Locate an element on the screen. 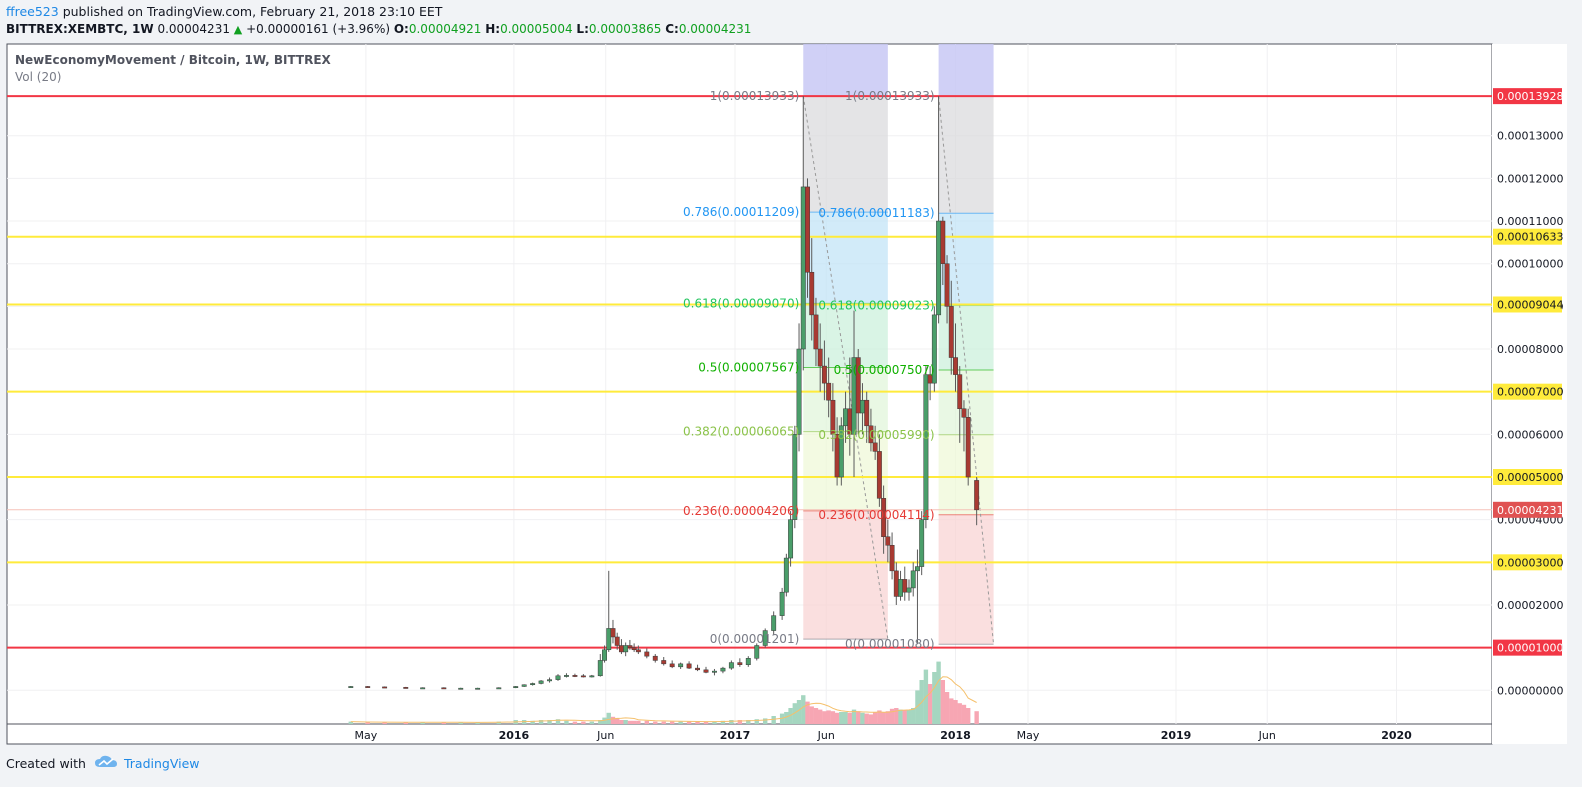 The height and width of the screenshot is (787, 1582). high-label: H: is located at coordinates (493, 29).